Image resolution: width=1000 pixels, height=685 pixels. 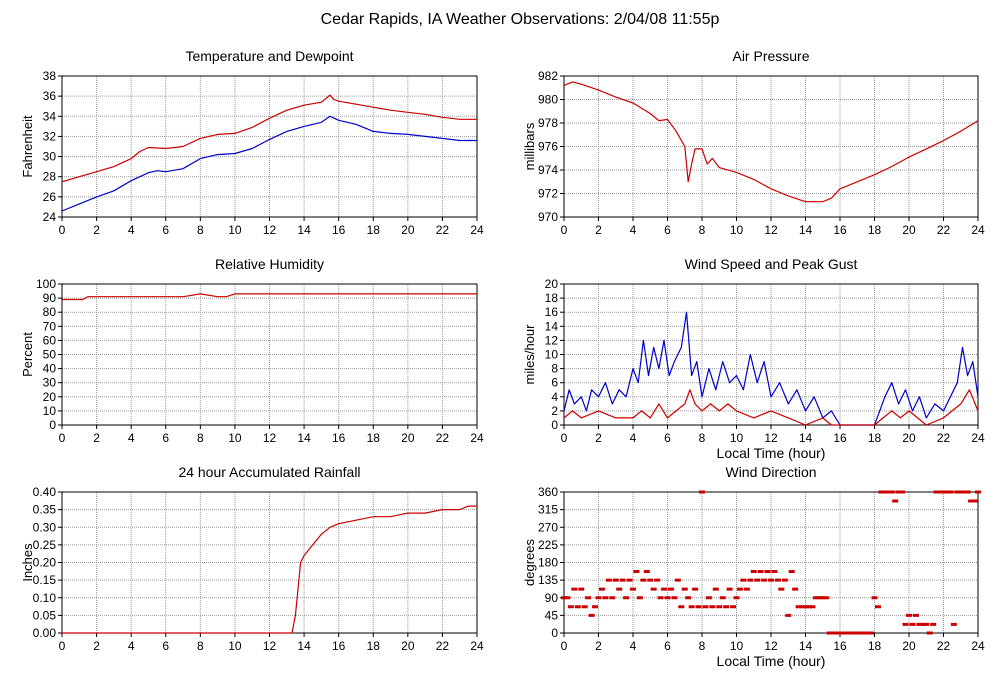 What do you see at coordinates (269, 569) in the screenshot?
I see `rain-series-0-line` at bounding box center [269, 569].